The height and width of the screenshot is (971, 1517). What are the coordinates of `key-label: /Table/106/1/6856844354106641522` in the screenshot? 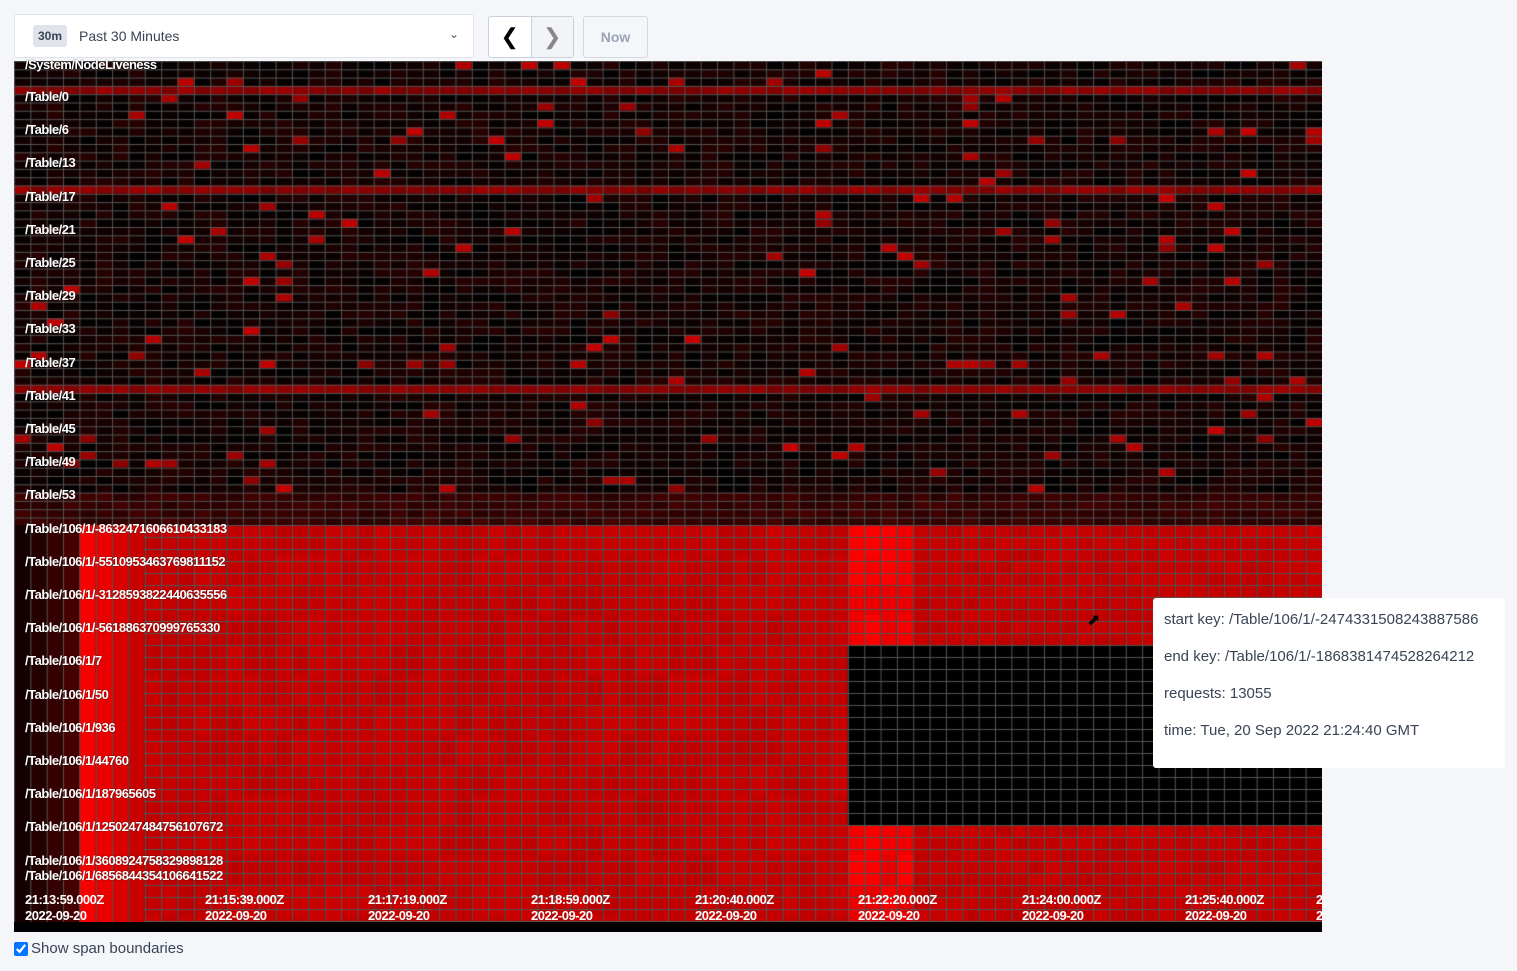 It's located at (124, 875).